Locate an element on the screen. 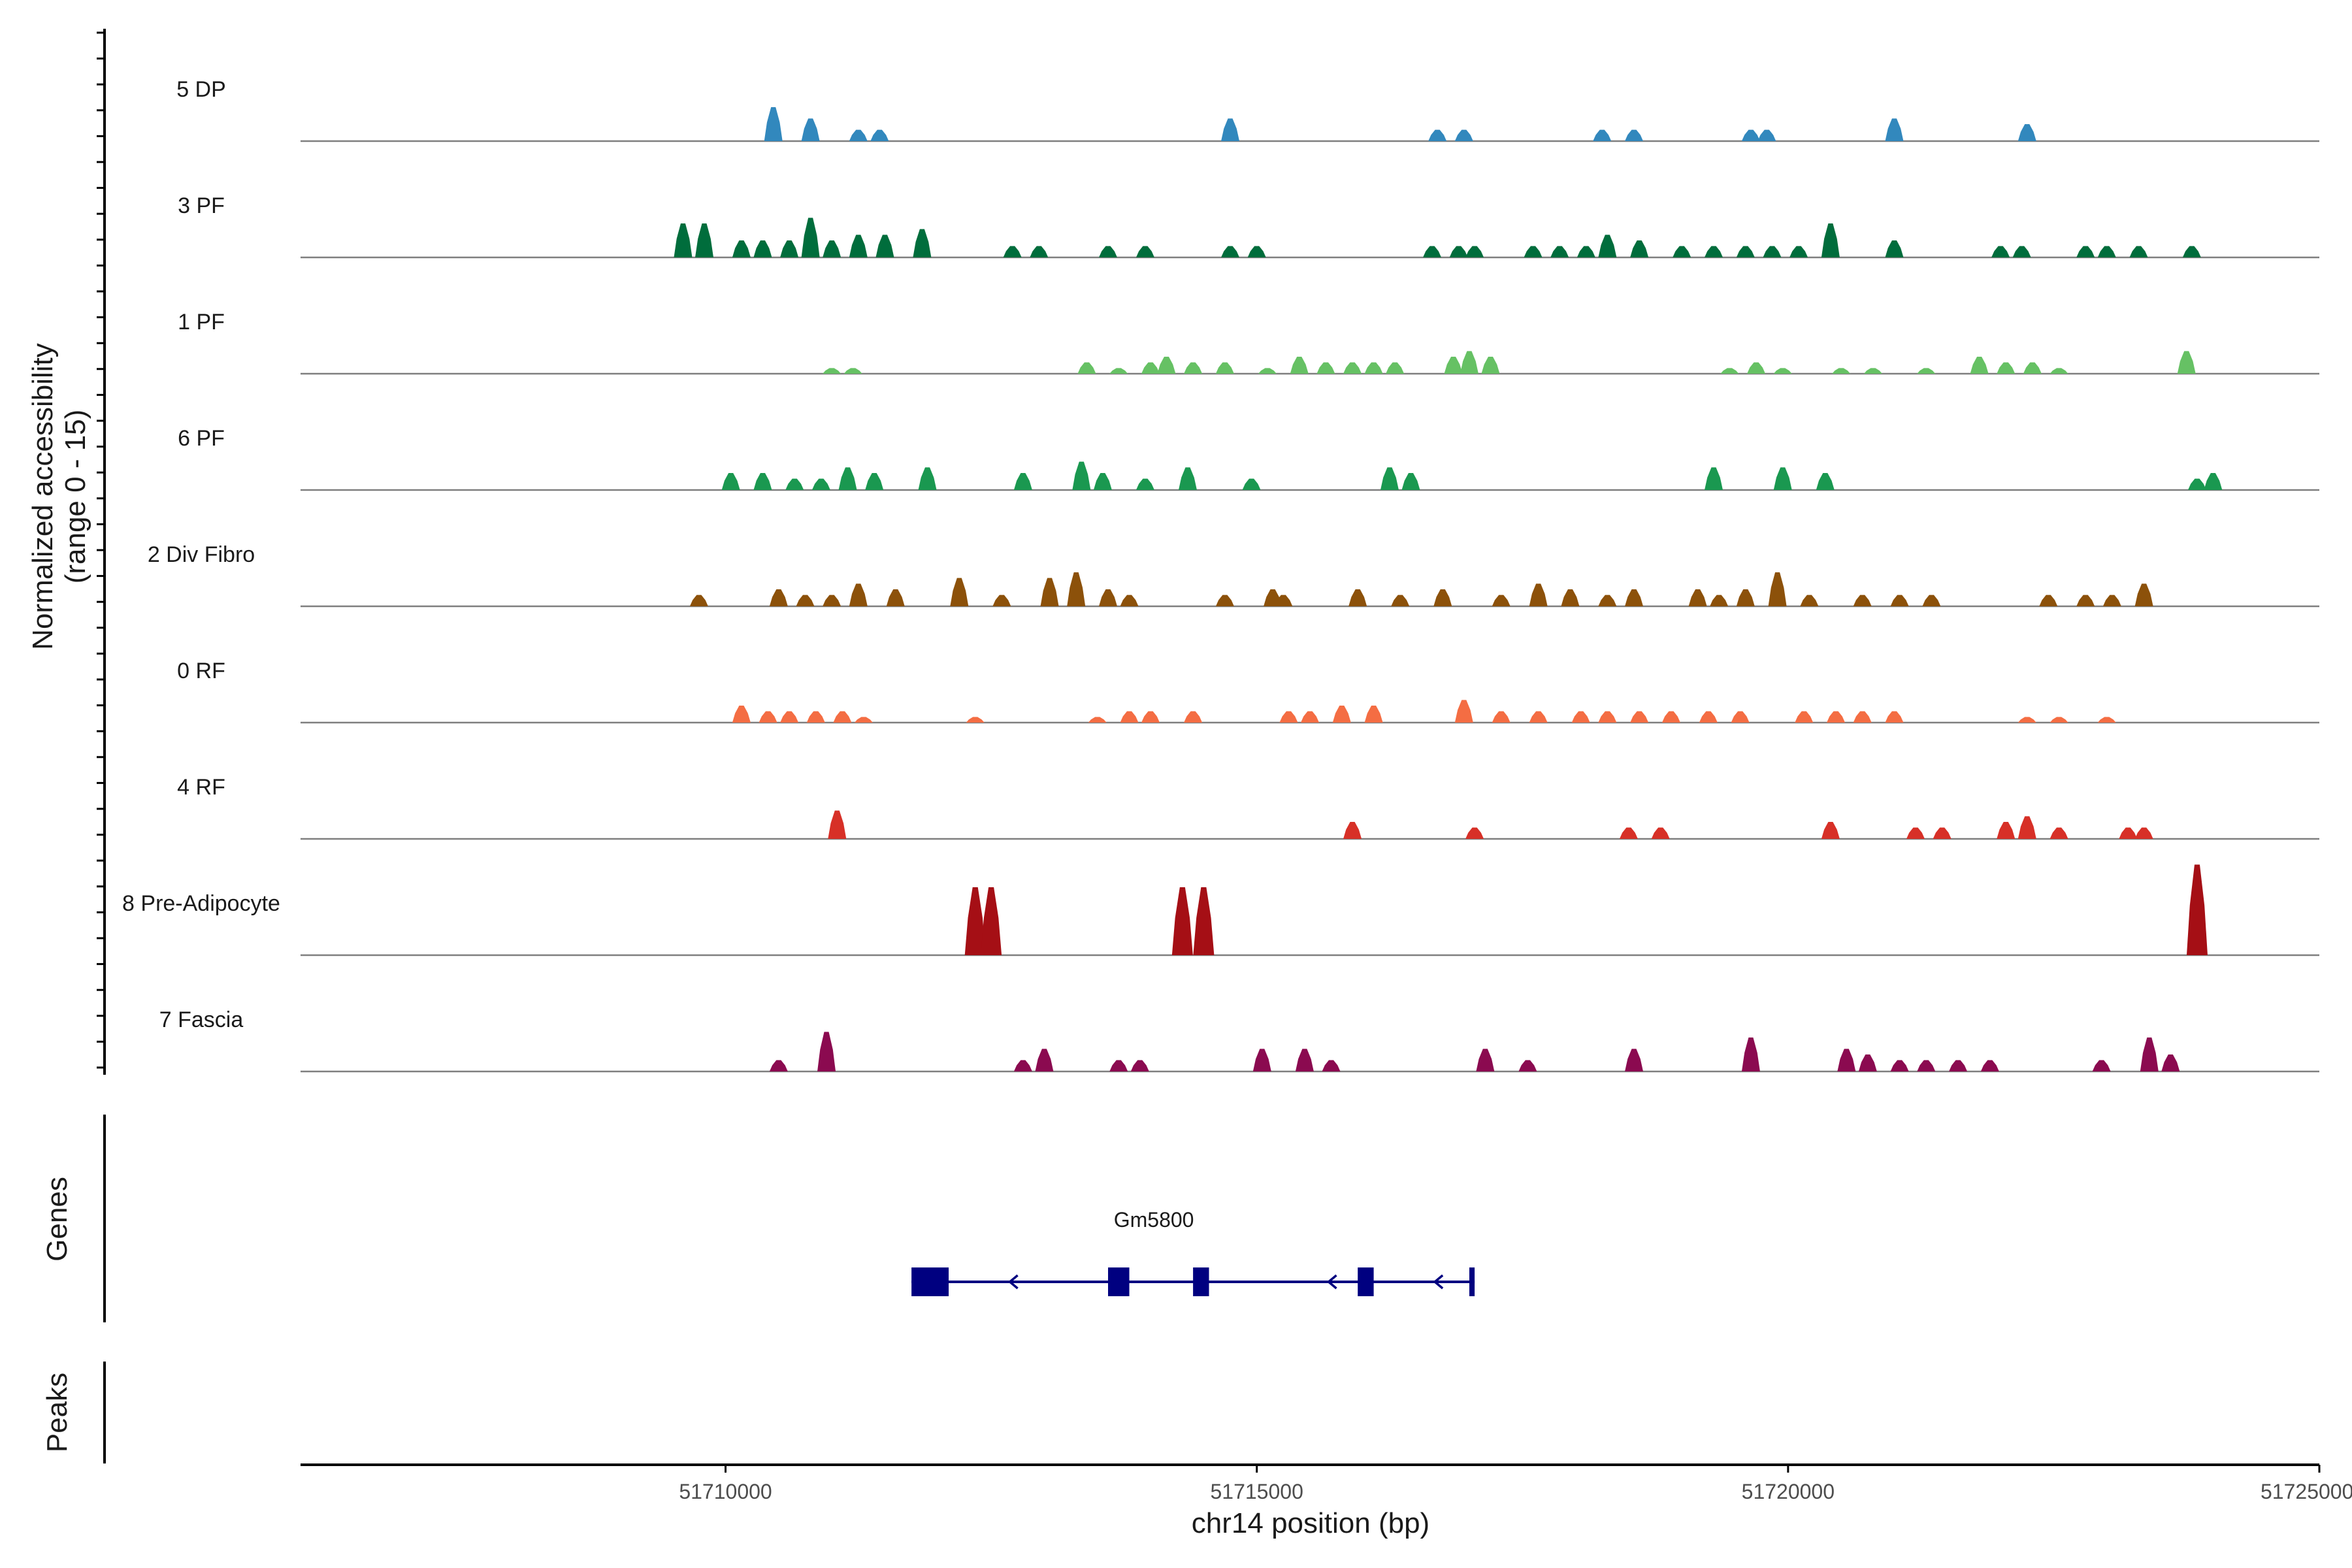 Image resolution: width=2352 pixels, height=1568 pixels. track-2: 1 PF is located at coordinates (1248, 342).